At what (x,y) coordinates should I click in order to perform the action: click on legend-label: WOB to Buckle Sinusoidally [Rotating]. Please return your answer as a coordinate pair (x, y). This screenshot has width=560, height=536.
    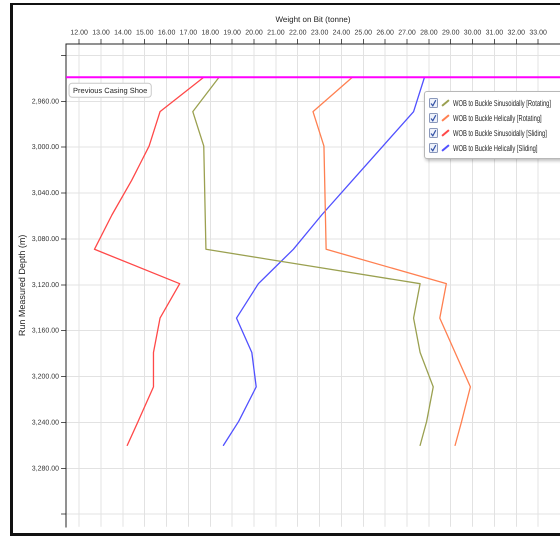
    Looking at the image, I should click on (502, 103).